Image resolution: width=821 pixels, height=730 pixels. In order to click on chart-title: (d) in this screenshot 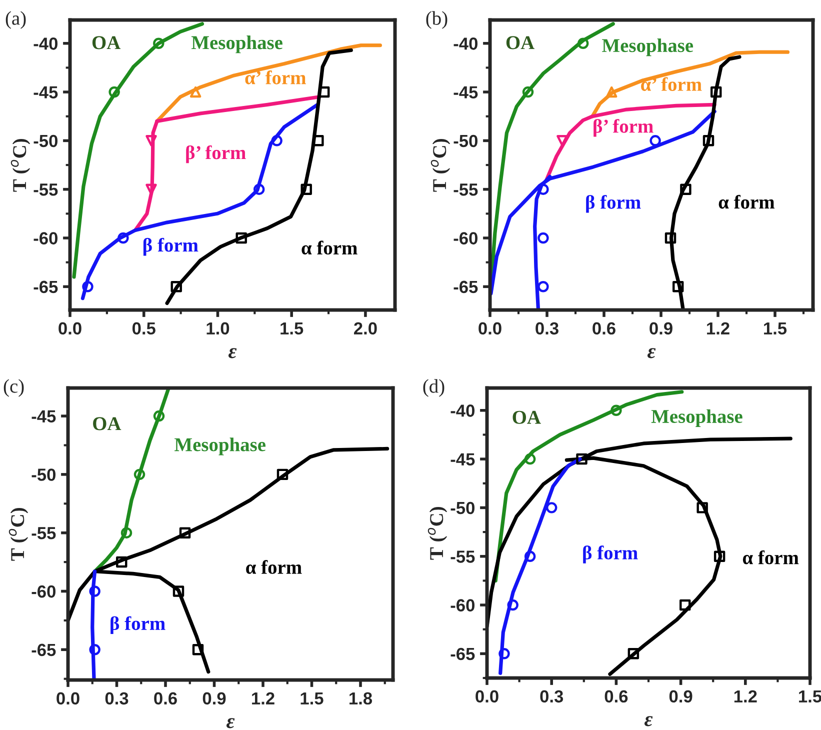, I will do `click(433, 388)`.